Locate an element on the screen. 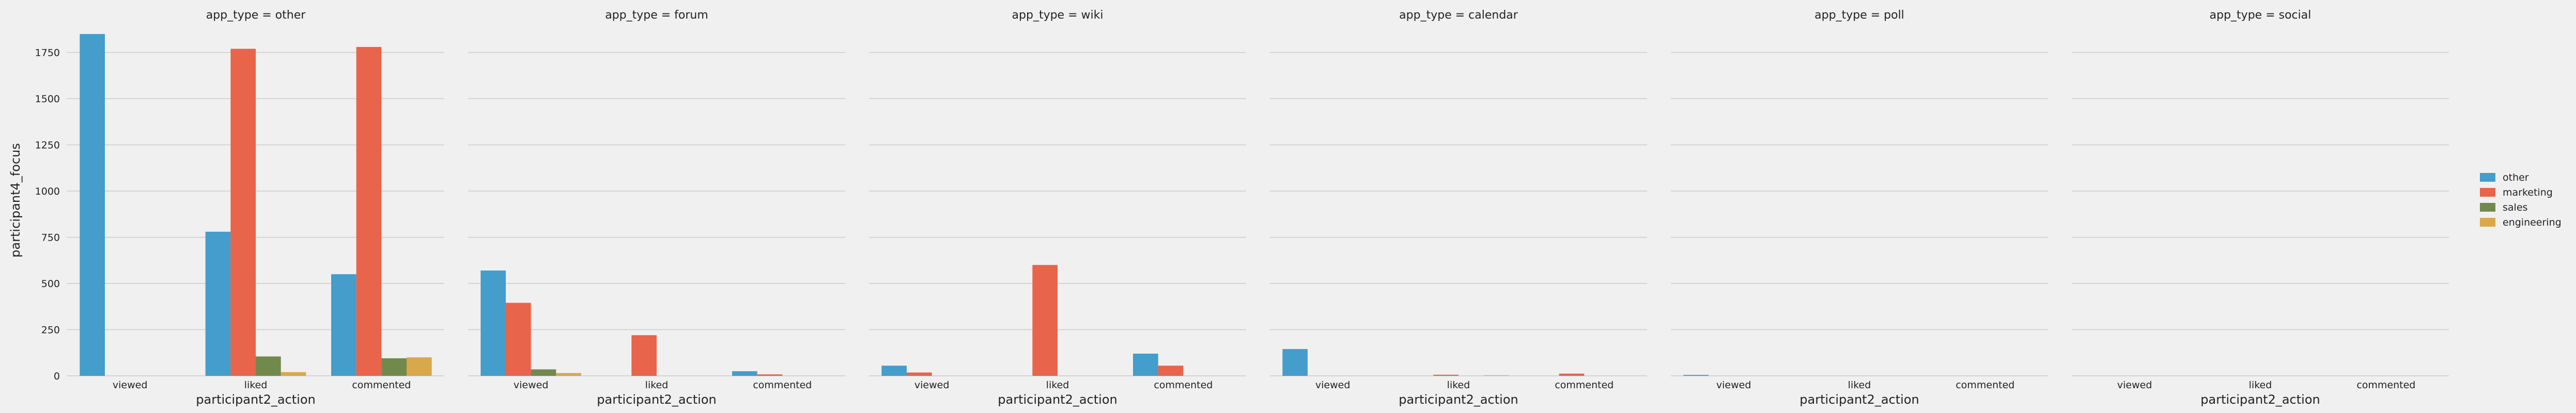 This screenshot has width=2576, height=413. bar-engineering-commented is located at coordinates (419, 366).